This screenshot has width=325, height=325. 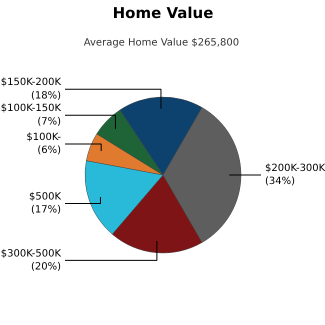 What do you see at coordinates (31, 82) in the screenshot?
I see `slice-label: $150K-200K` at bounding box center [31, 82].